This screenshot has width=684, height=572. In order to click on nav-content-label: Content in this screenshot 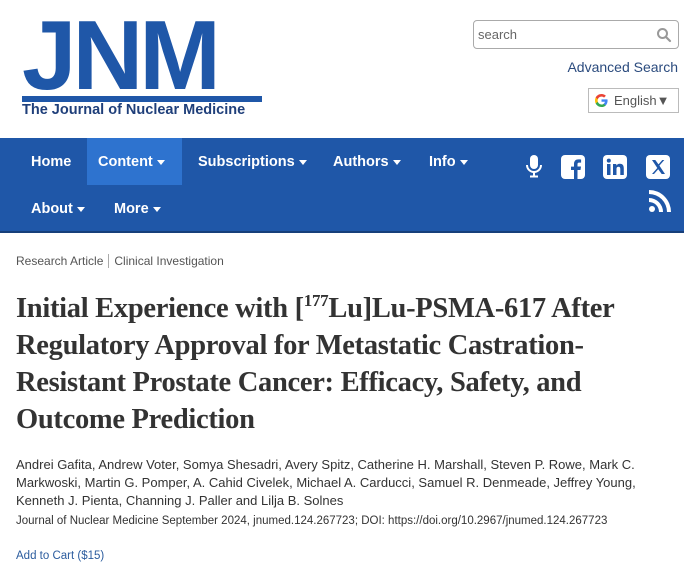, I will do `click(125, 161)`.